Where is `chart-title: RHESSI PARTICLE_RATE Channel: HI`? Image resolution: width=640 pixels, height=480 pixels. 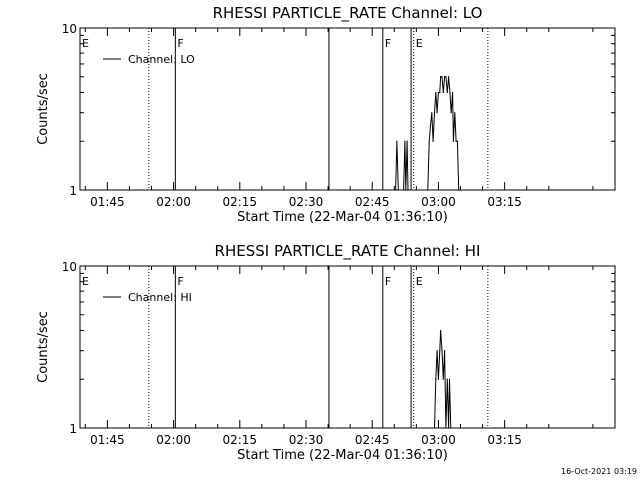 chart-title: RHESSI PARTICLE_RATE Channel: HI is located at coordinates (348, 251).